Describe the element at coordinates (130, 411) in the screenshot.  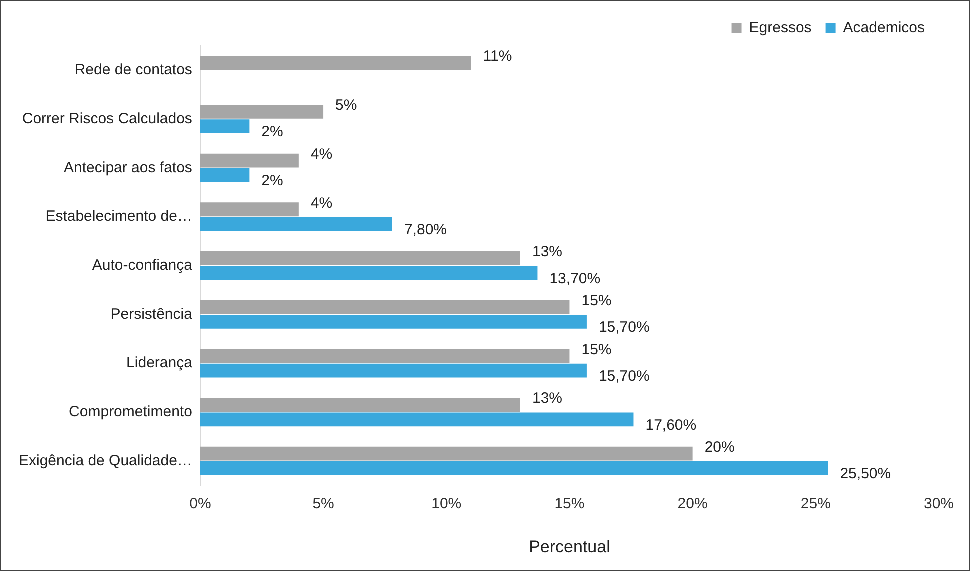
I see `y-tick-label: Comprometimento` at that location.